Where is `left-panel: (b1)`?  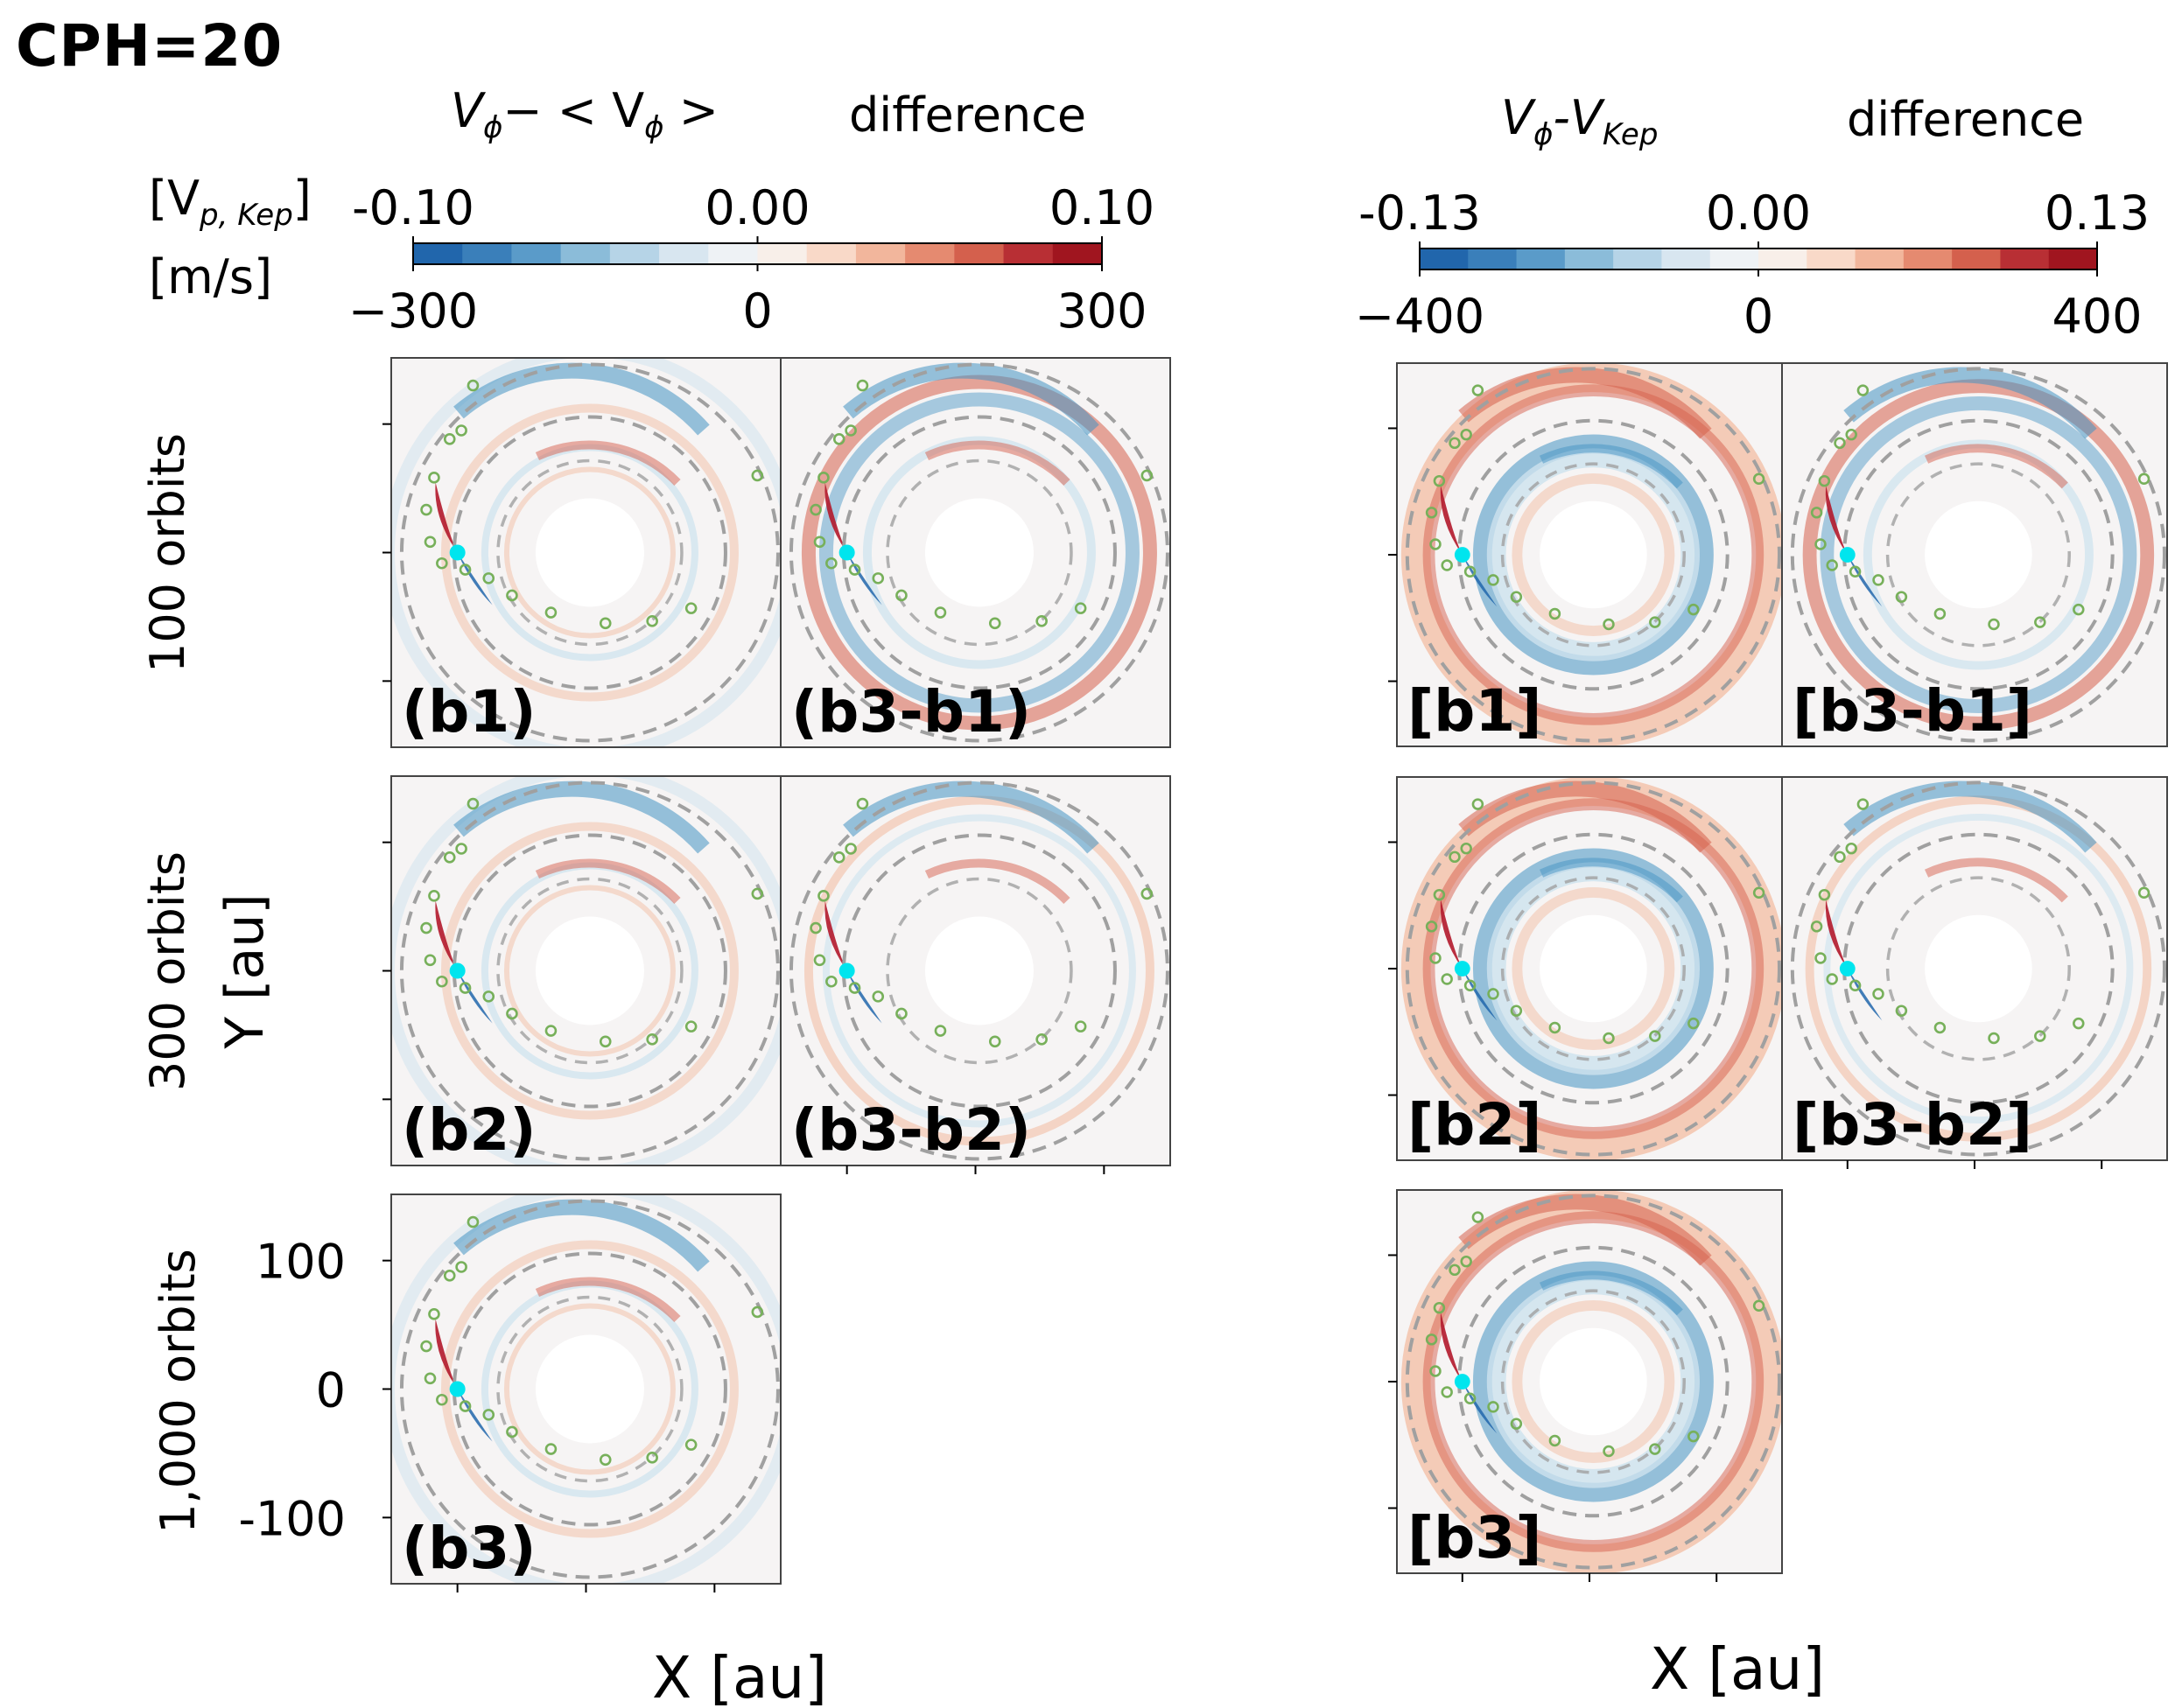
left-panel: (b1) is located at coordinates (586, 552).